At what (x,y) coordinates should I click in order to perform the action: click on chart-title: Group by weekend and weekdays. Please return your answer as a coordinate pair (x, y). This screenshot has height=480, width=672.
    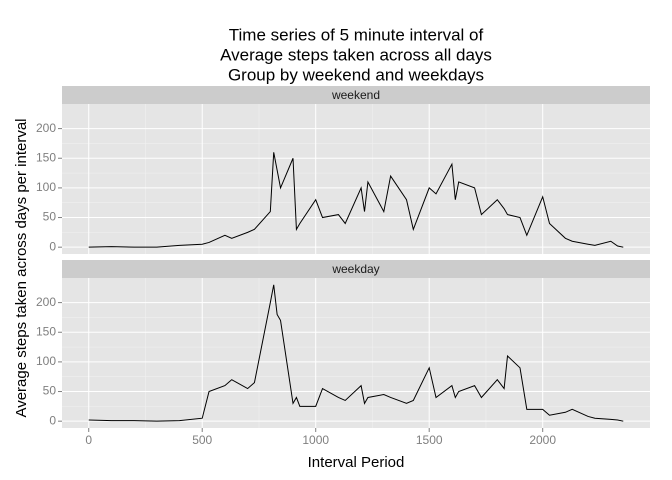
    Looking at the image, I should click on (356, 74).